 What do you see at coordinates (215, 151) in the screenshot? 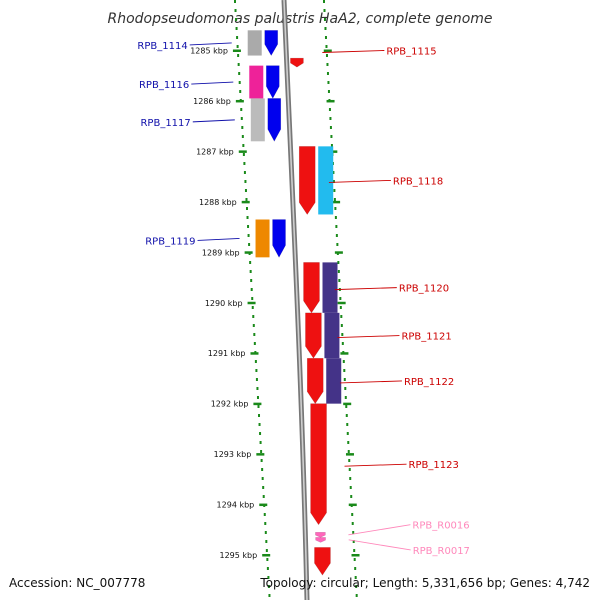
I see `tick-label: 1287 kbp` at bounding box center [215, 151].